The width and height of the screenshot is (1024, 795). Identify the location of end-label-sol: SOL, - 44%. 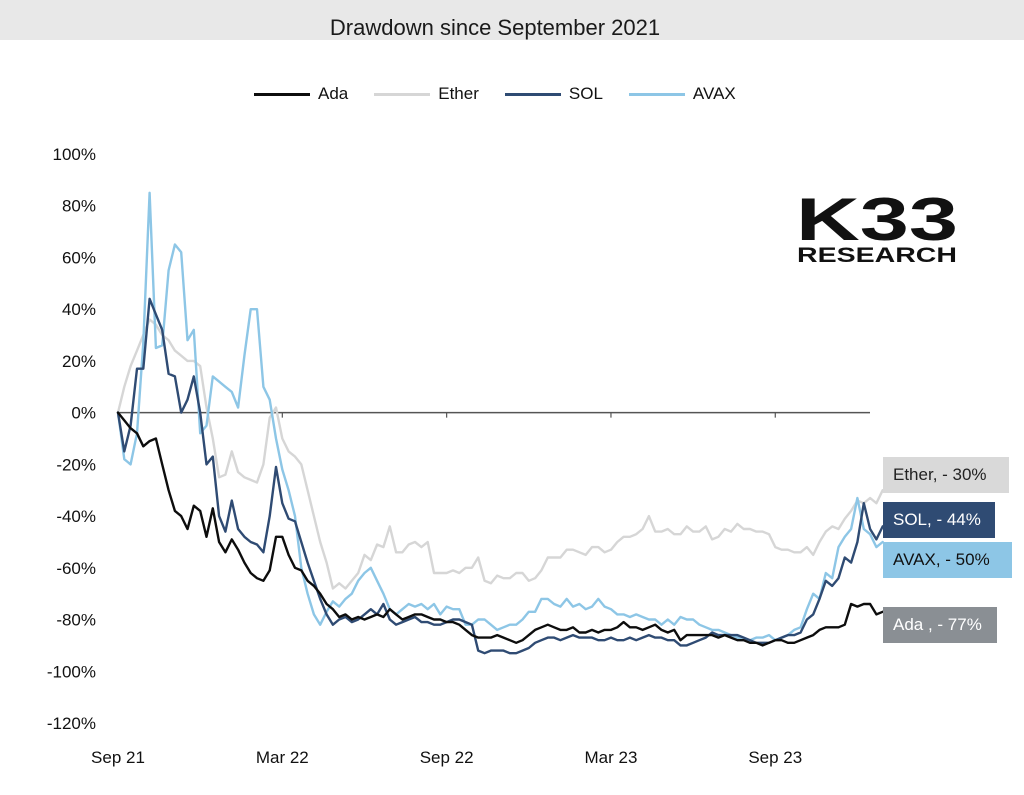
(939, 520).